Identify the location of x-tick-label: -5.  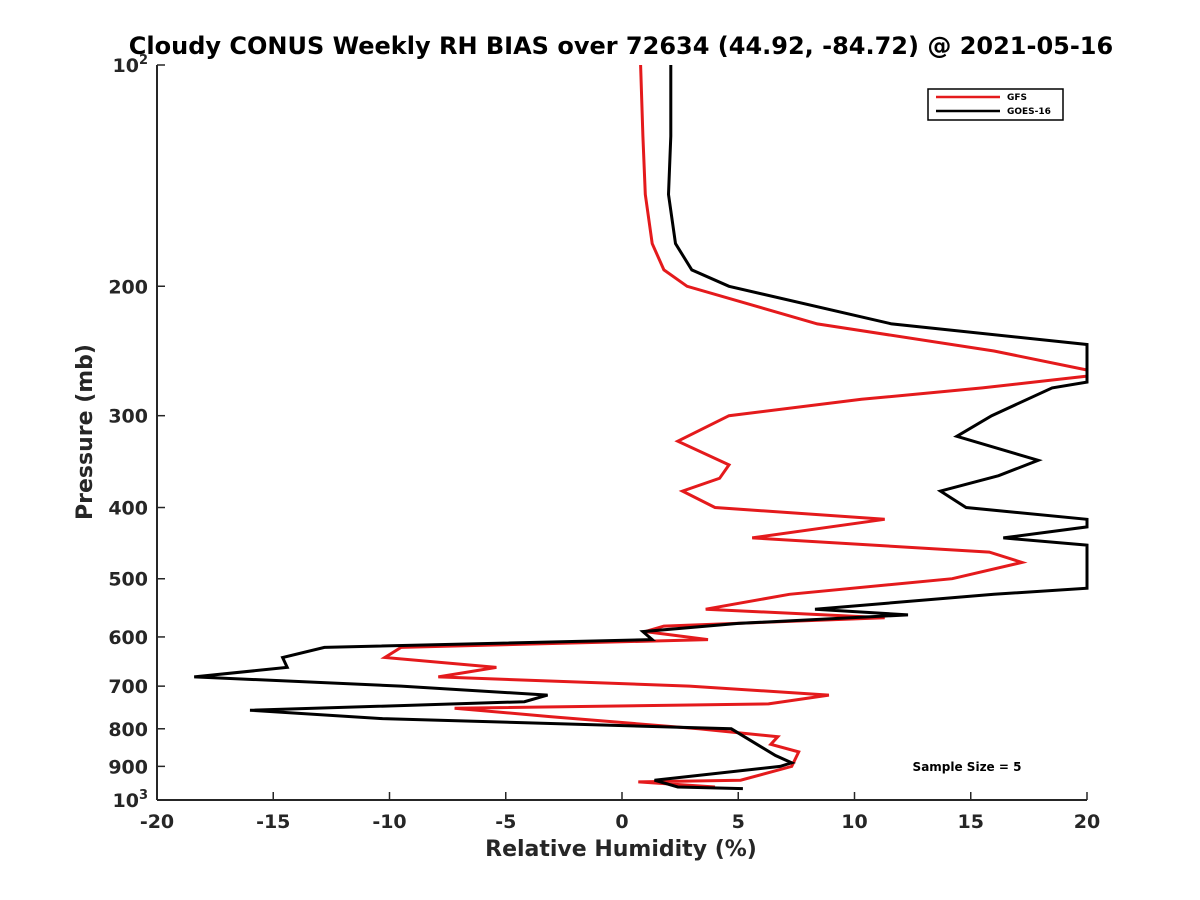
(505, 822).